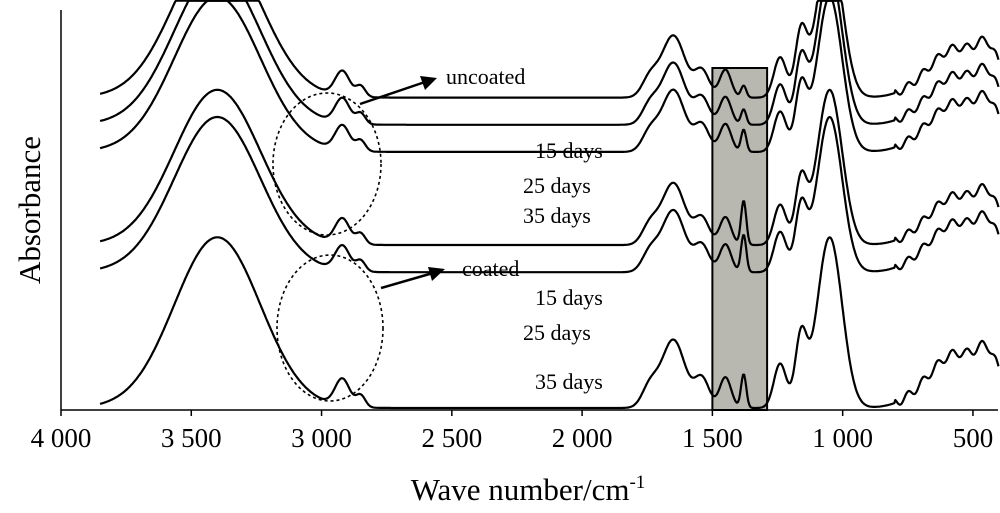  What do you see at coordinates (569, 297) in the screenshot?
I see `series-label-coated-15: 15 days` at bounding box center [569, 297].